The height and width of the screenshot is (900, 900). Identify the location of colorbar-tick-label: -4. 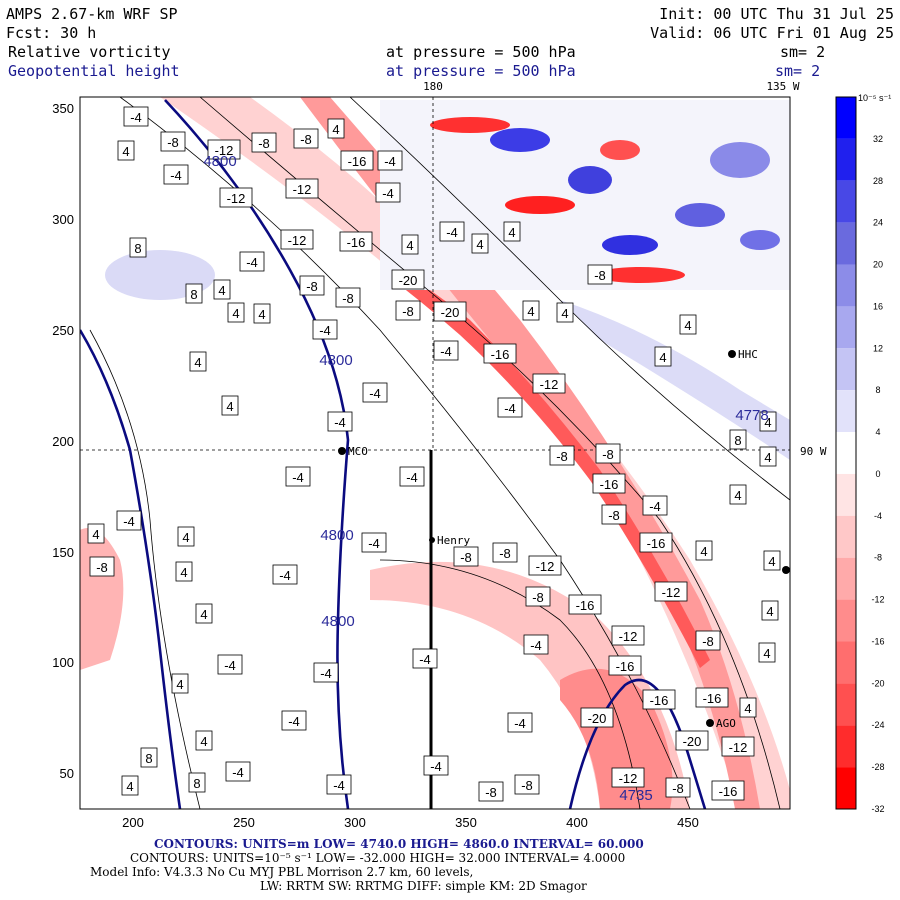
(878, 516).